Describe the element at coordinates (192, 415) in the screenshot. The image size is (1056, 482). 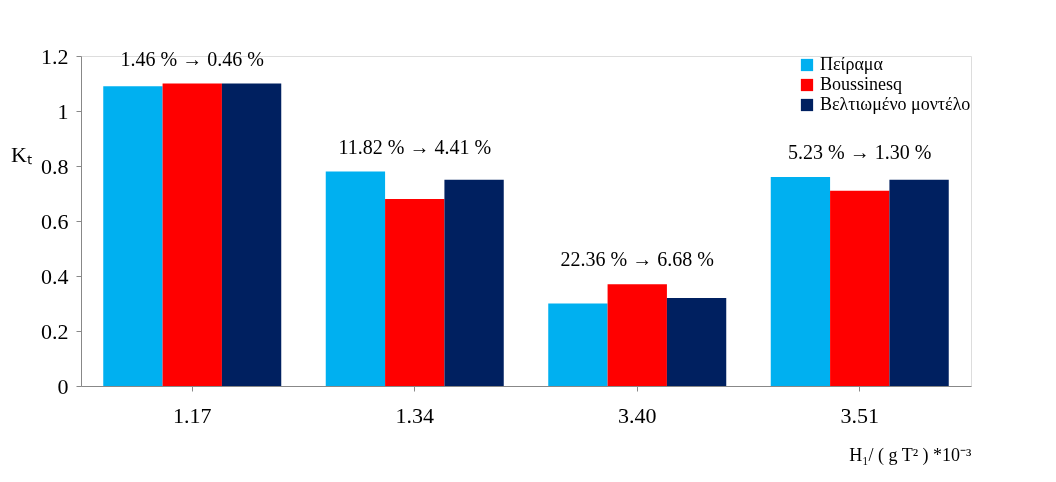
I see `x-tick-label: 1.17` at that location.